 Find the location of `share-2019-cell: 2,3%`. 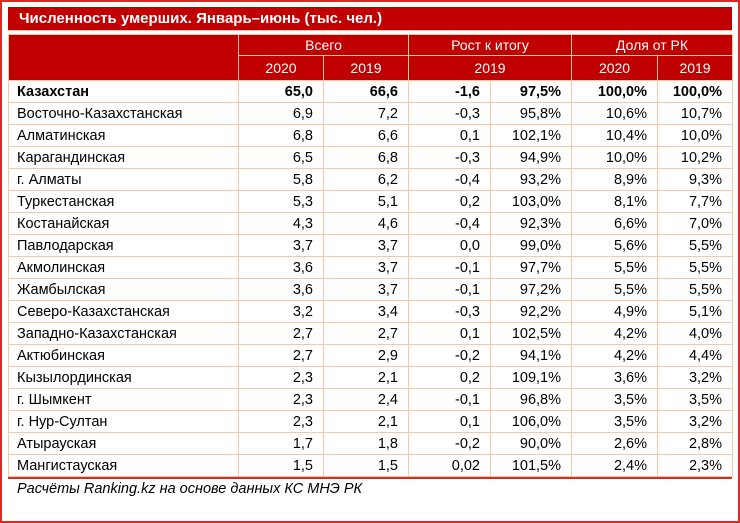

share-2019-cell: 2,3% is located at coordinates (695, 465).